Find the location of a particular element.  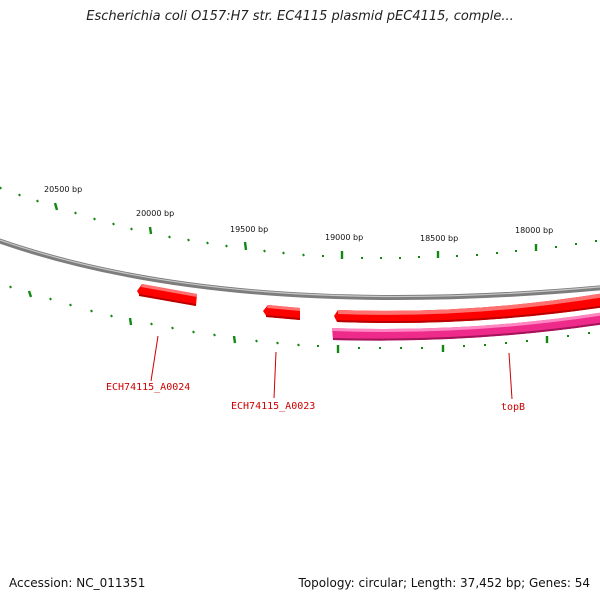

plasmid-backbone is located at coordinates (300, 269).